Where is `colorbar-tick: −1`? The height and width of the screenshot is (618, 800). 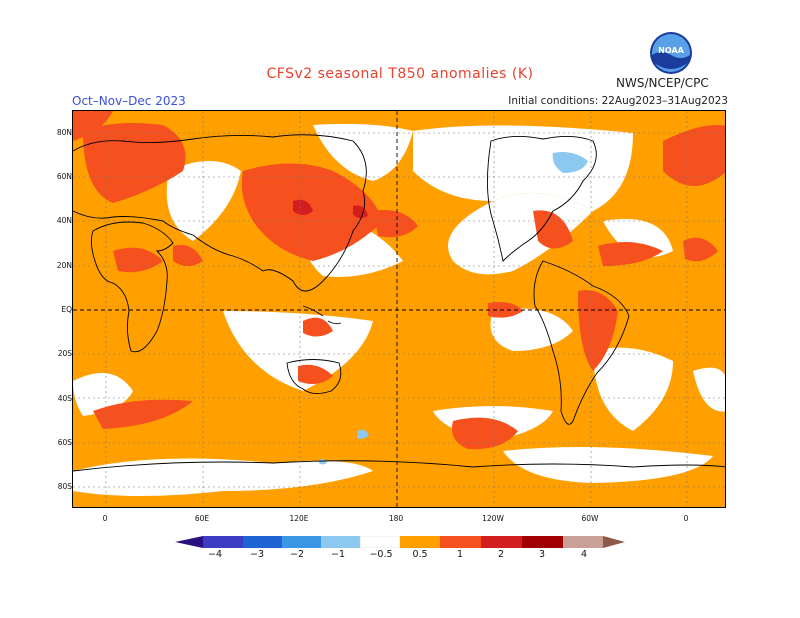
colorbar-tick: −1 is located at coordinates (338, 554).